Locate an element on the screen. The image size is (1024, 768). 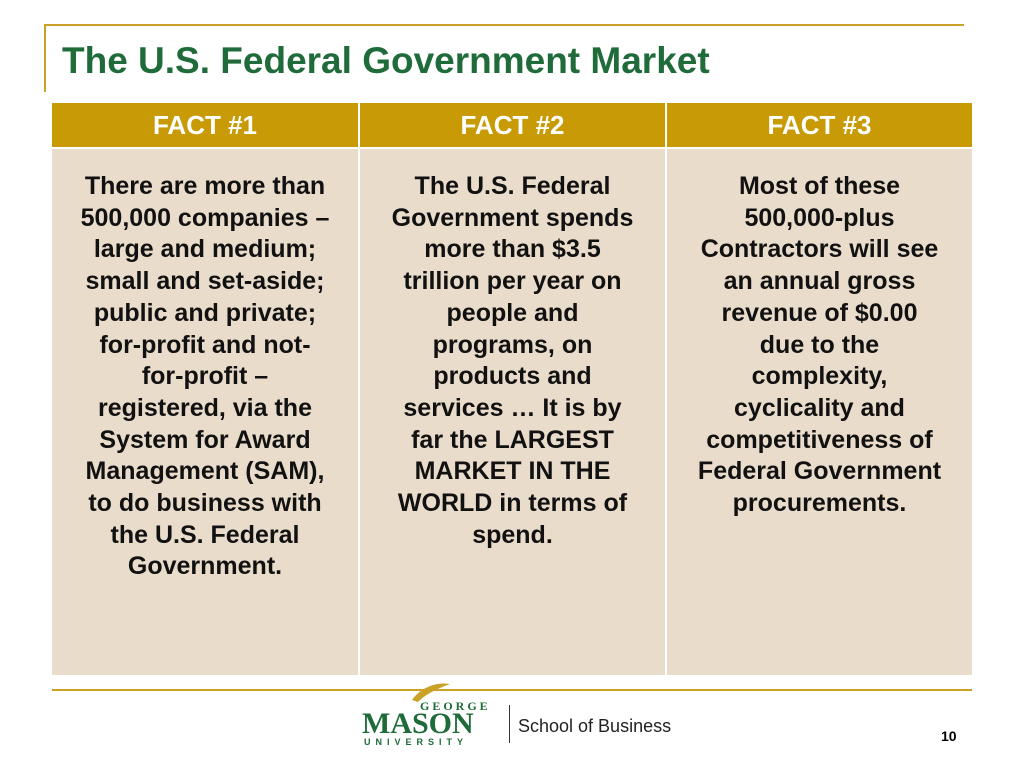
school-name: School of Business is located at coordinates (595, 726).